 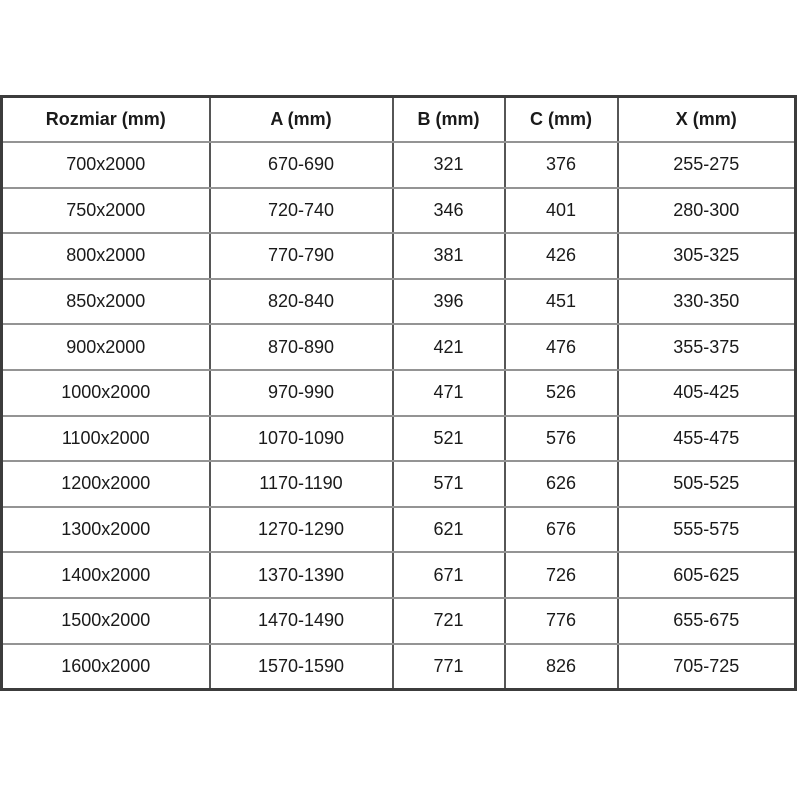 What do you see at coordinates (448, 119) in the screenshot?
I see `column-header-b: B (mm)` at bounding box center [448, 119].